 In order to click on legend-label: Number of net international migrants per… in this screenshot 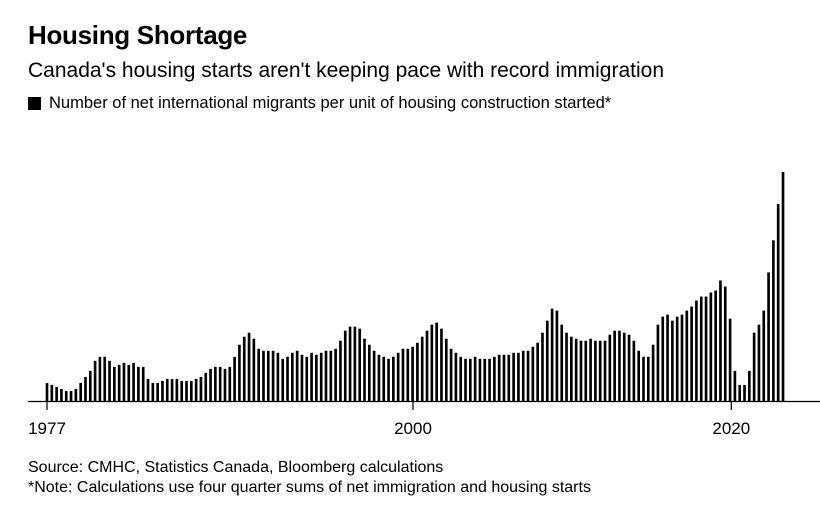, I will do `click(330, 103)`.